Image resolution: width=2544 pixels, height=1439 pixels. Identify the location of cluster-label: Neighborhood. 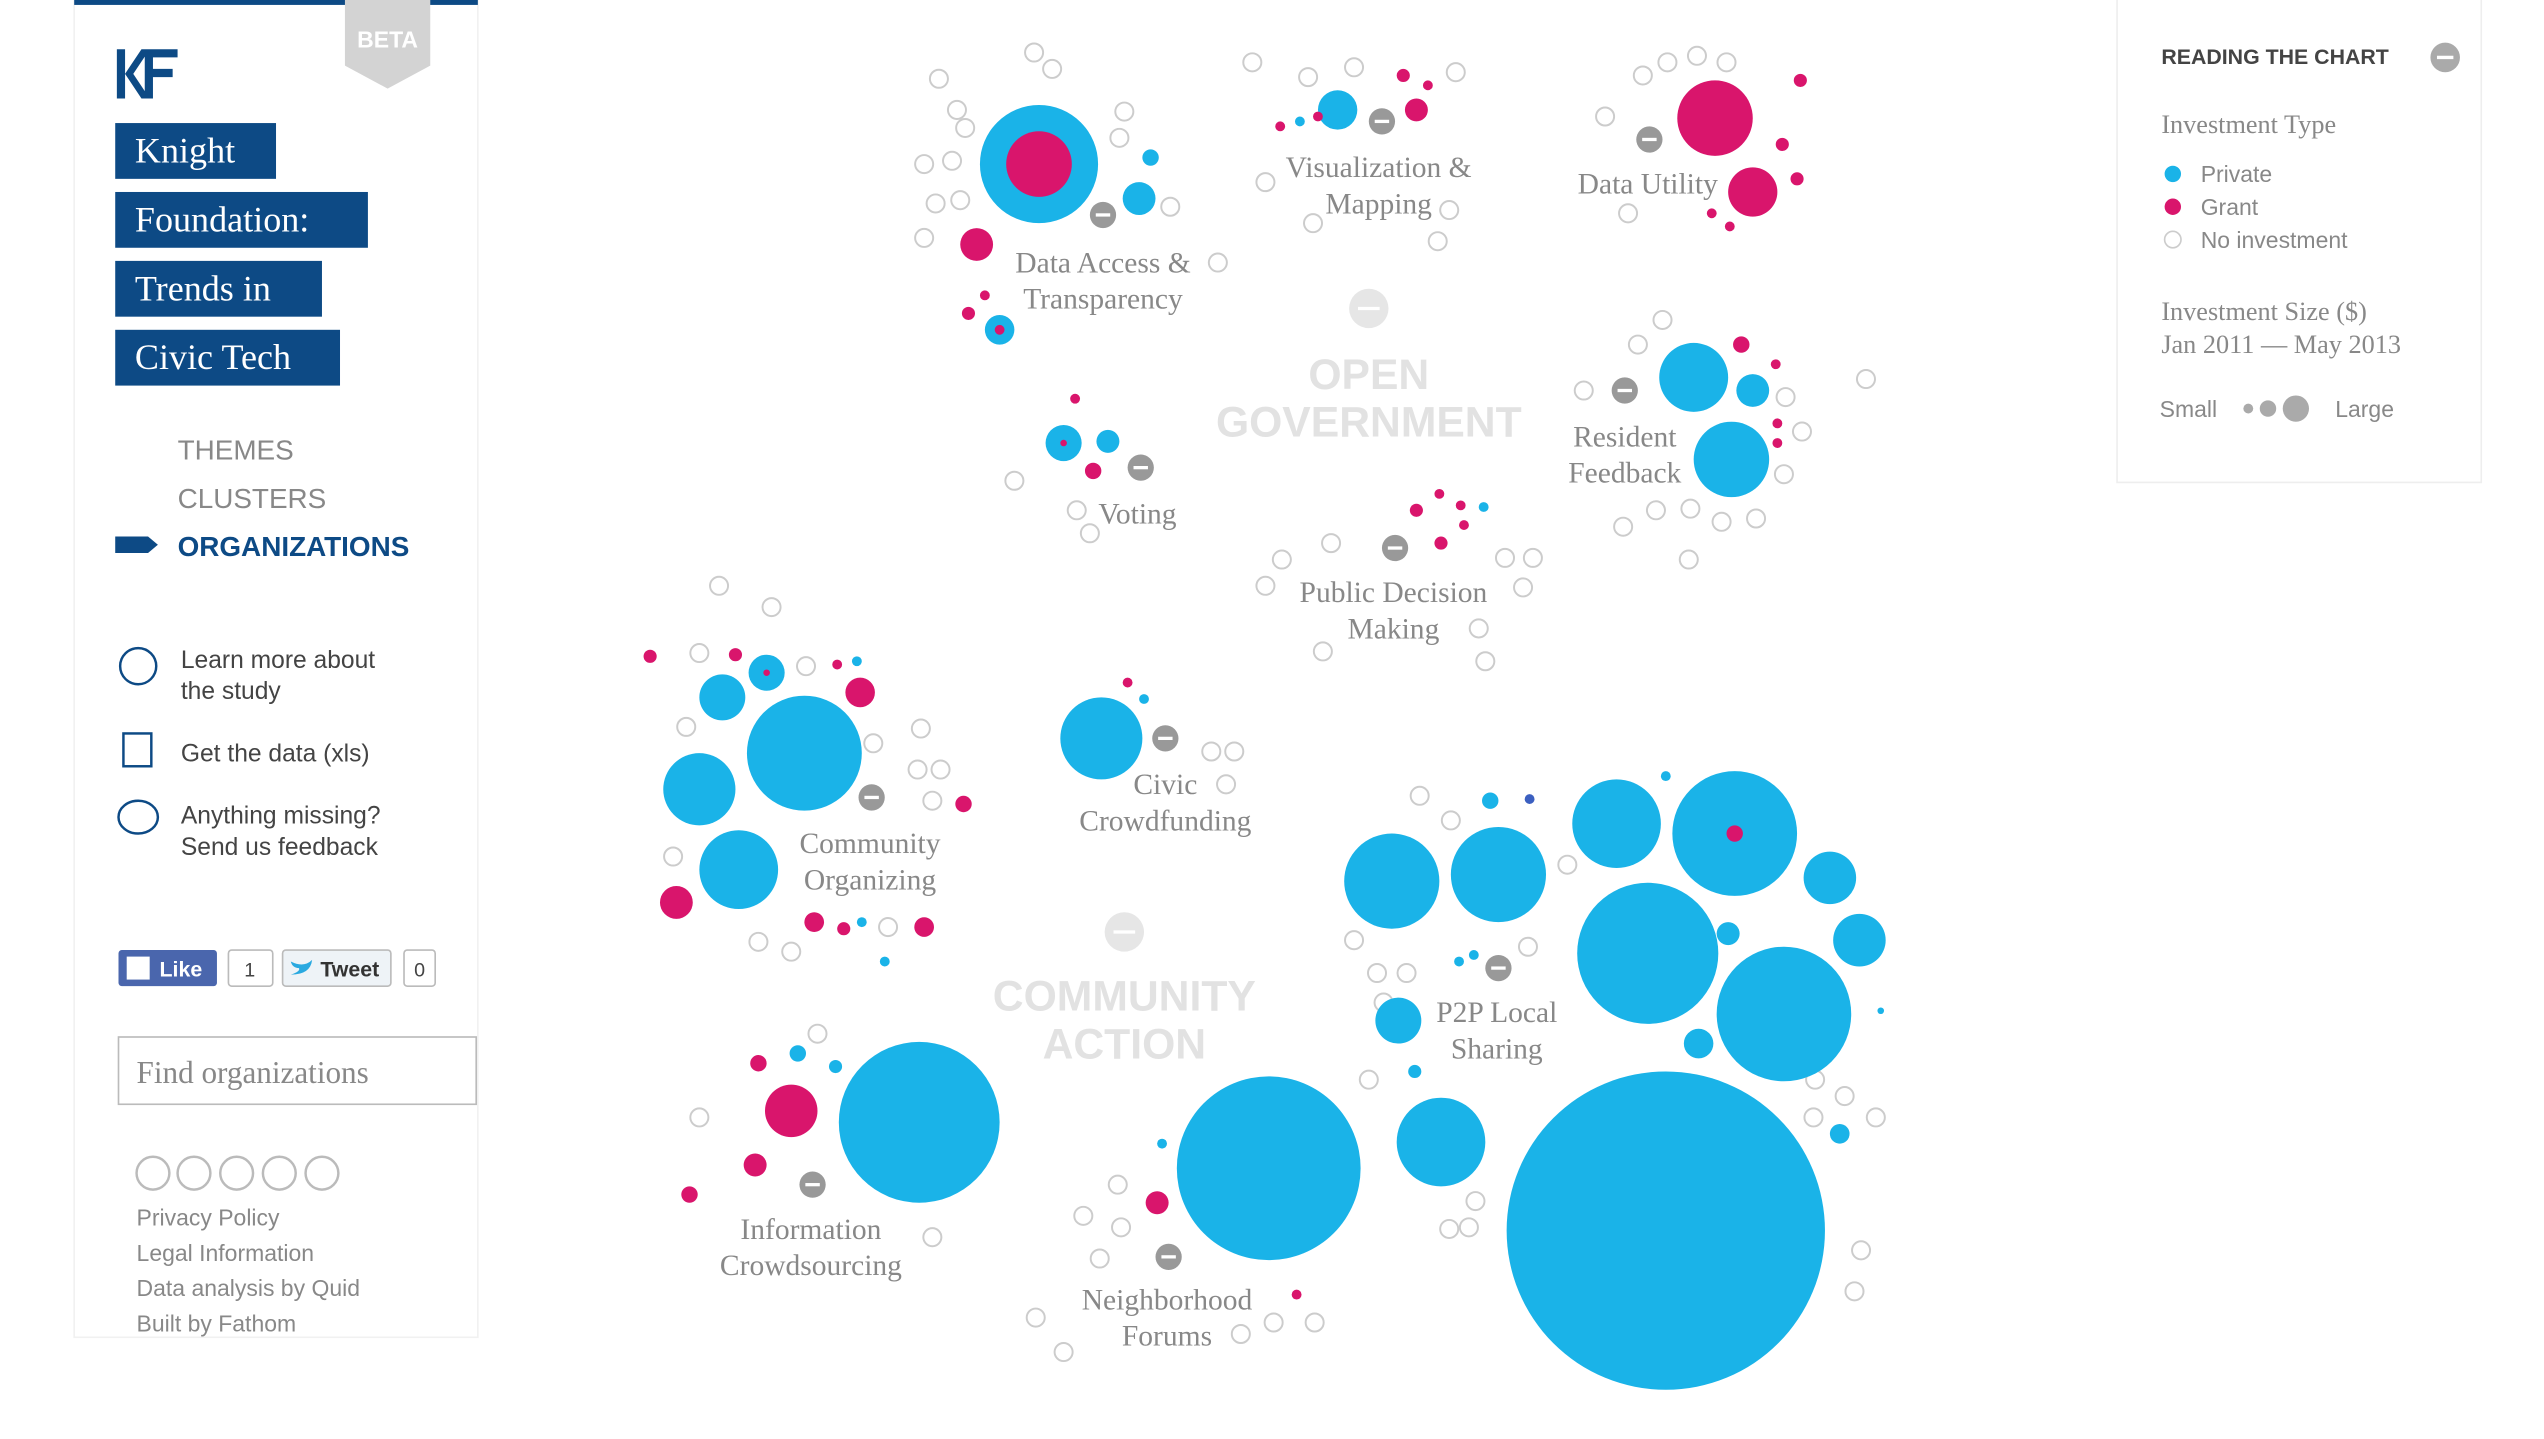
(1167, 1300).